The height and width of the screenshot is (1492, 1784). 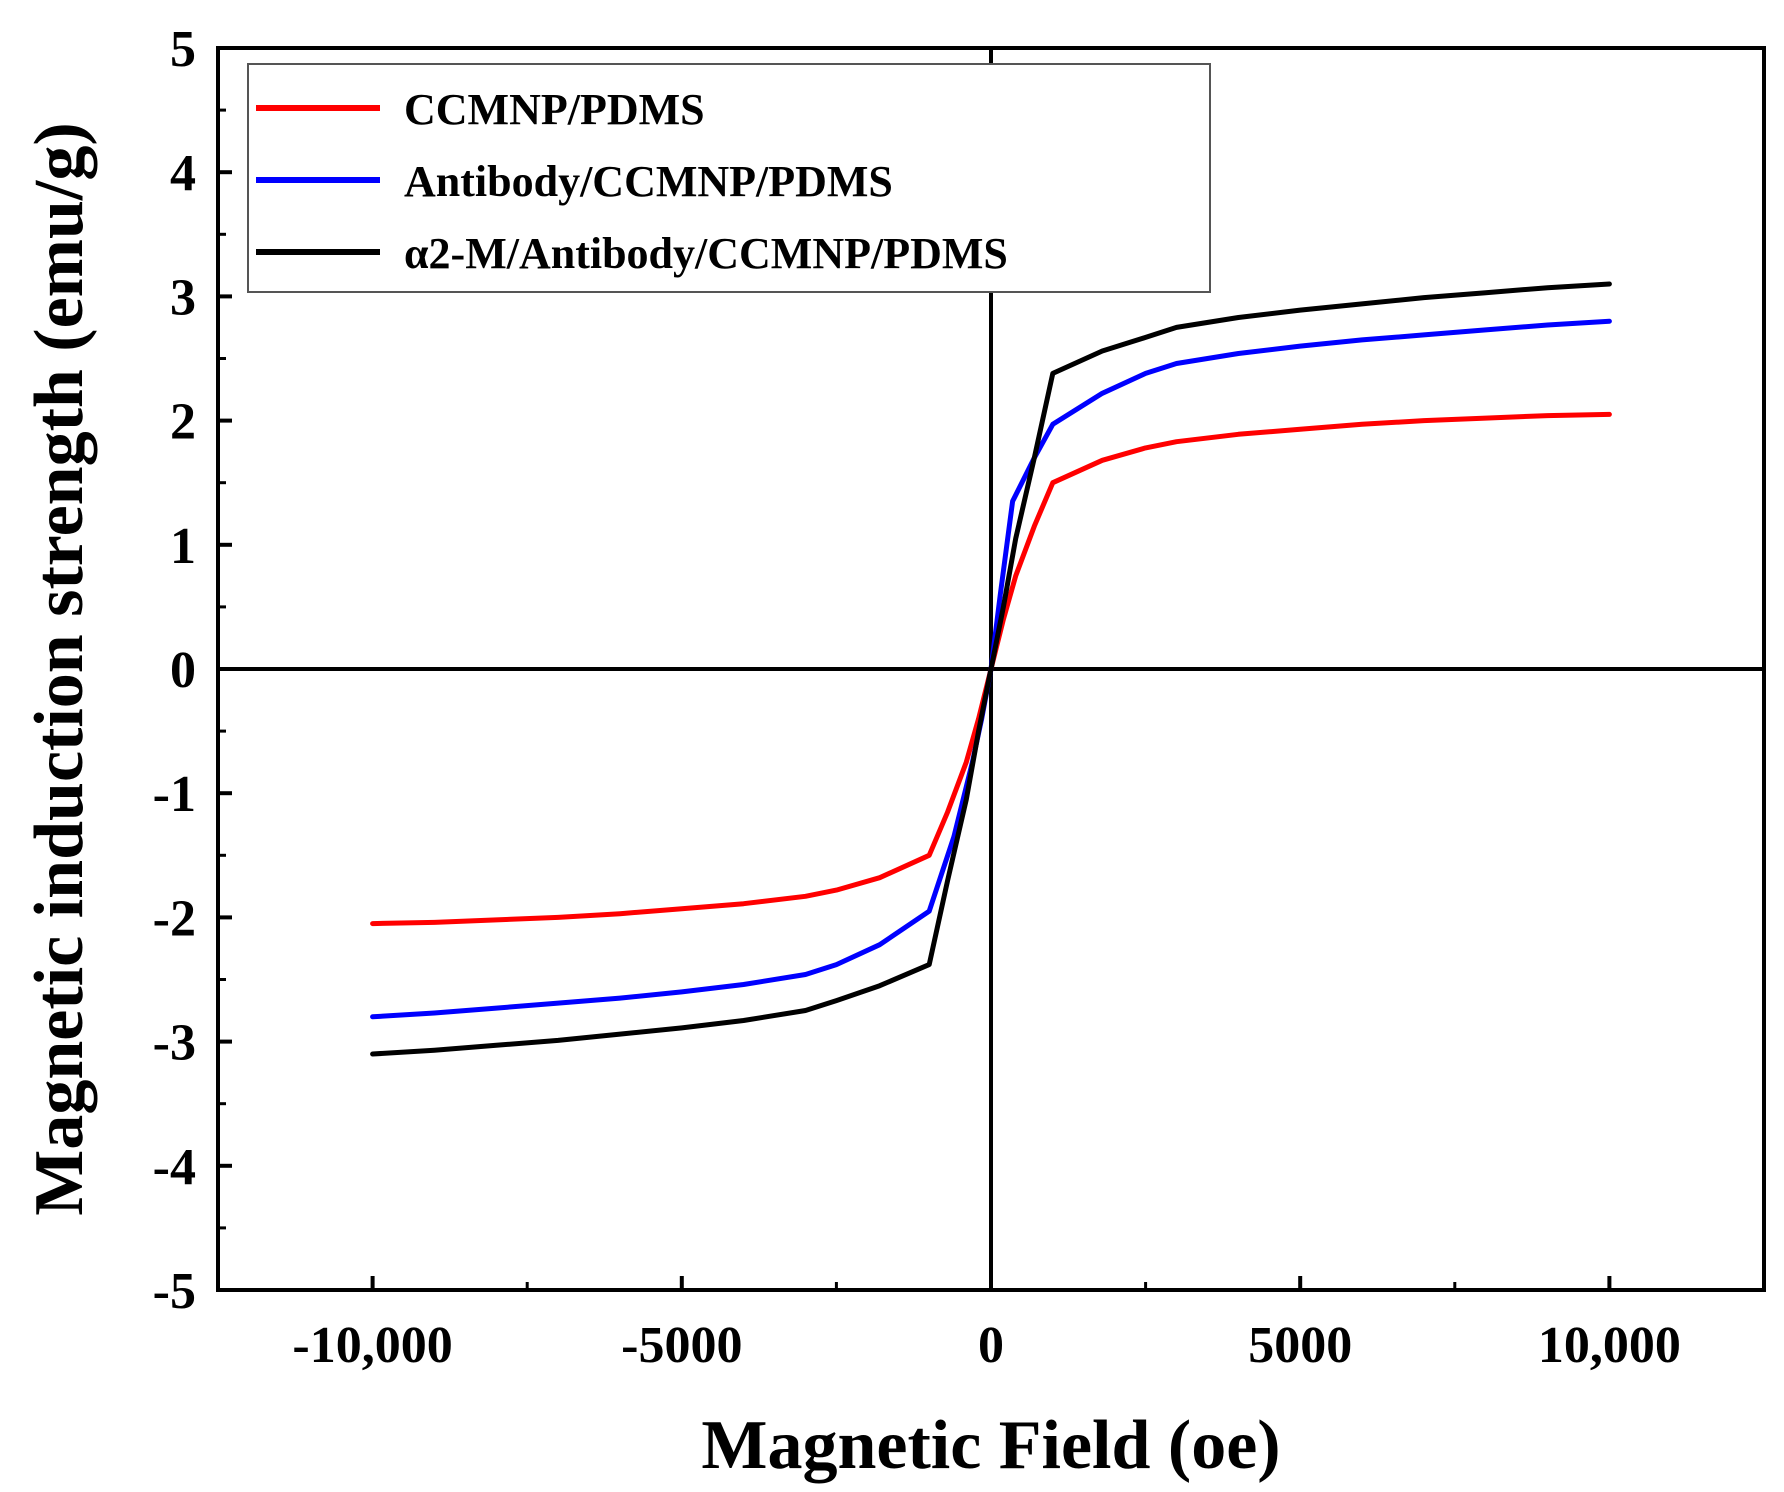 What do you see at coordinates (681, 1345) in the screenshot?
I see `x-tick-label: -5000` at bounding box center [681, 1345].